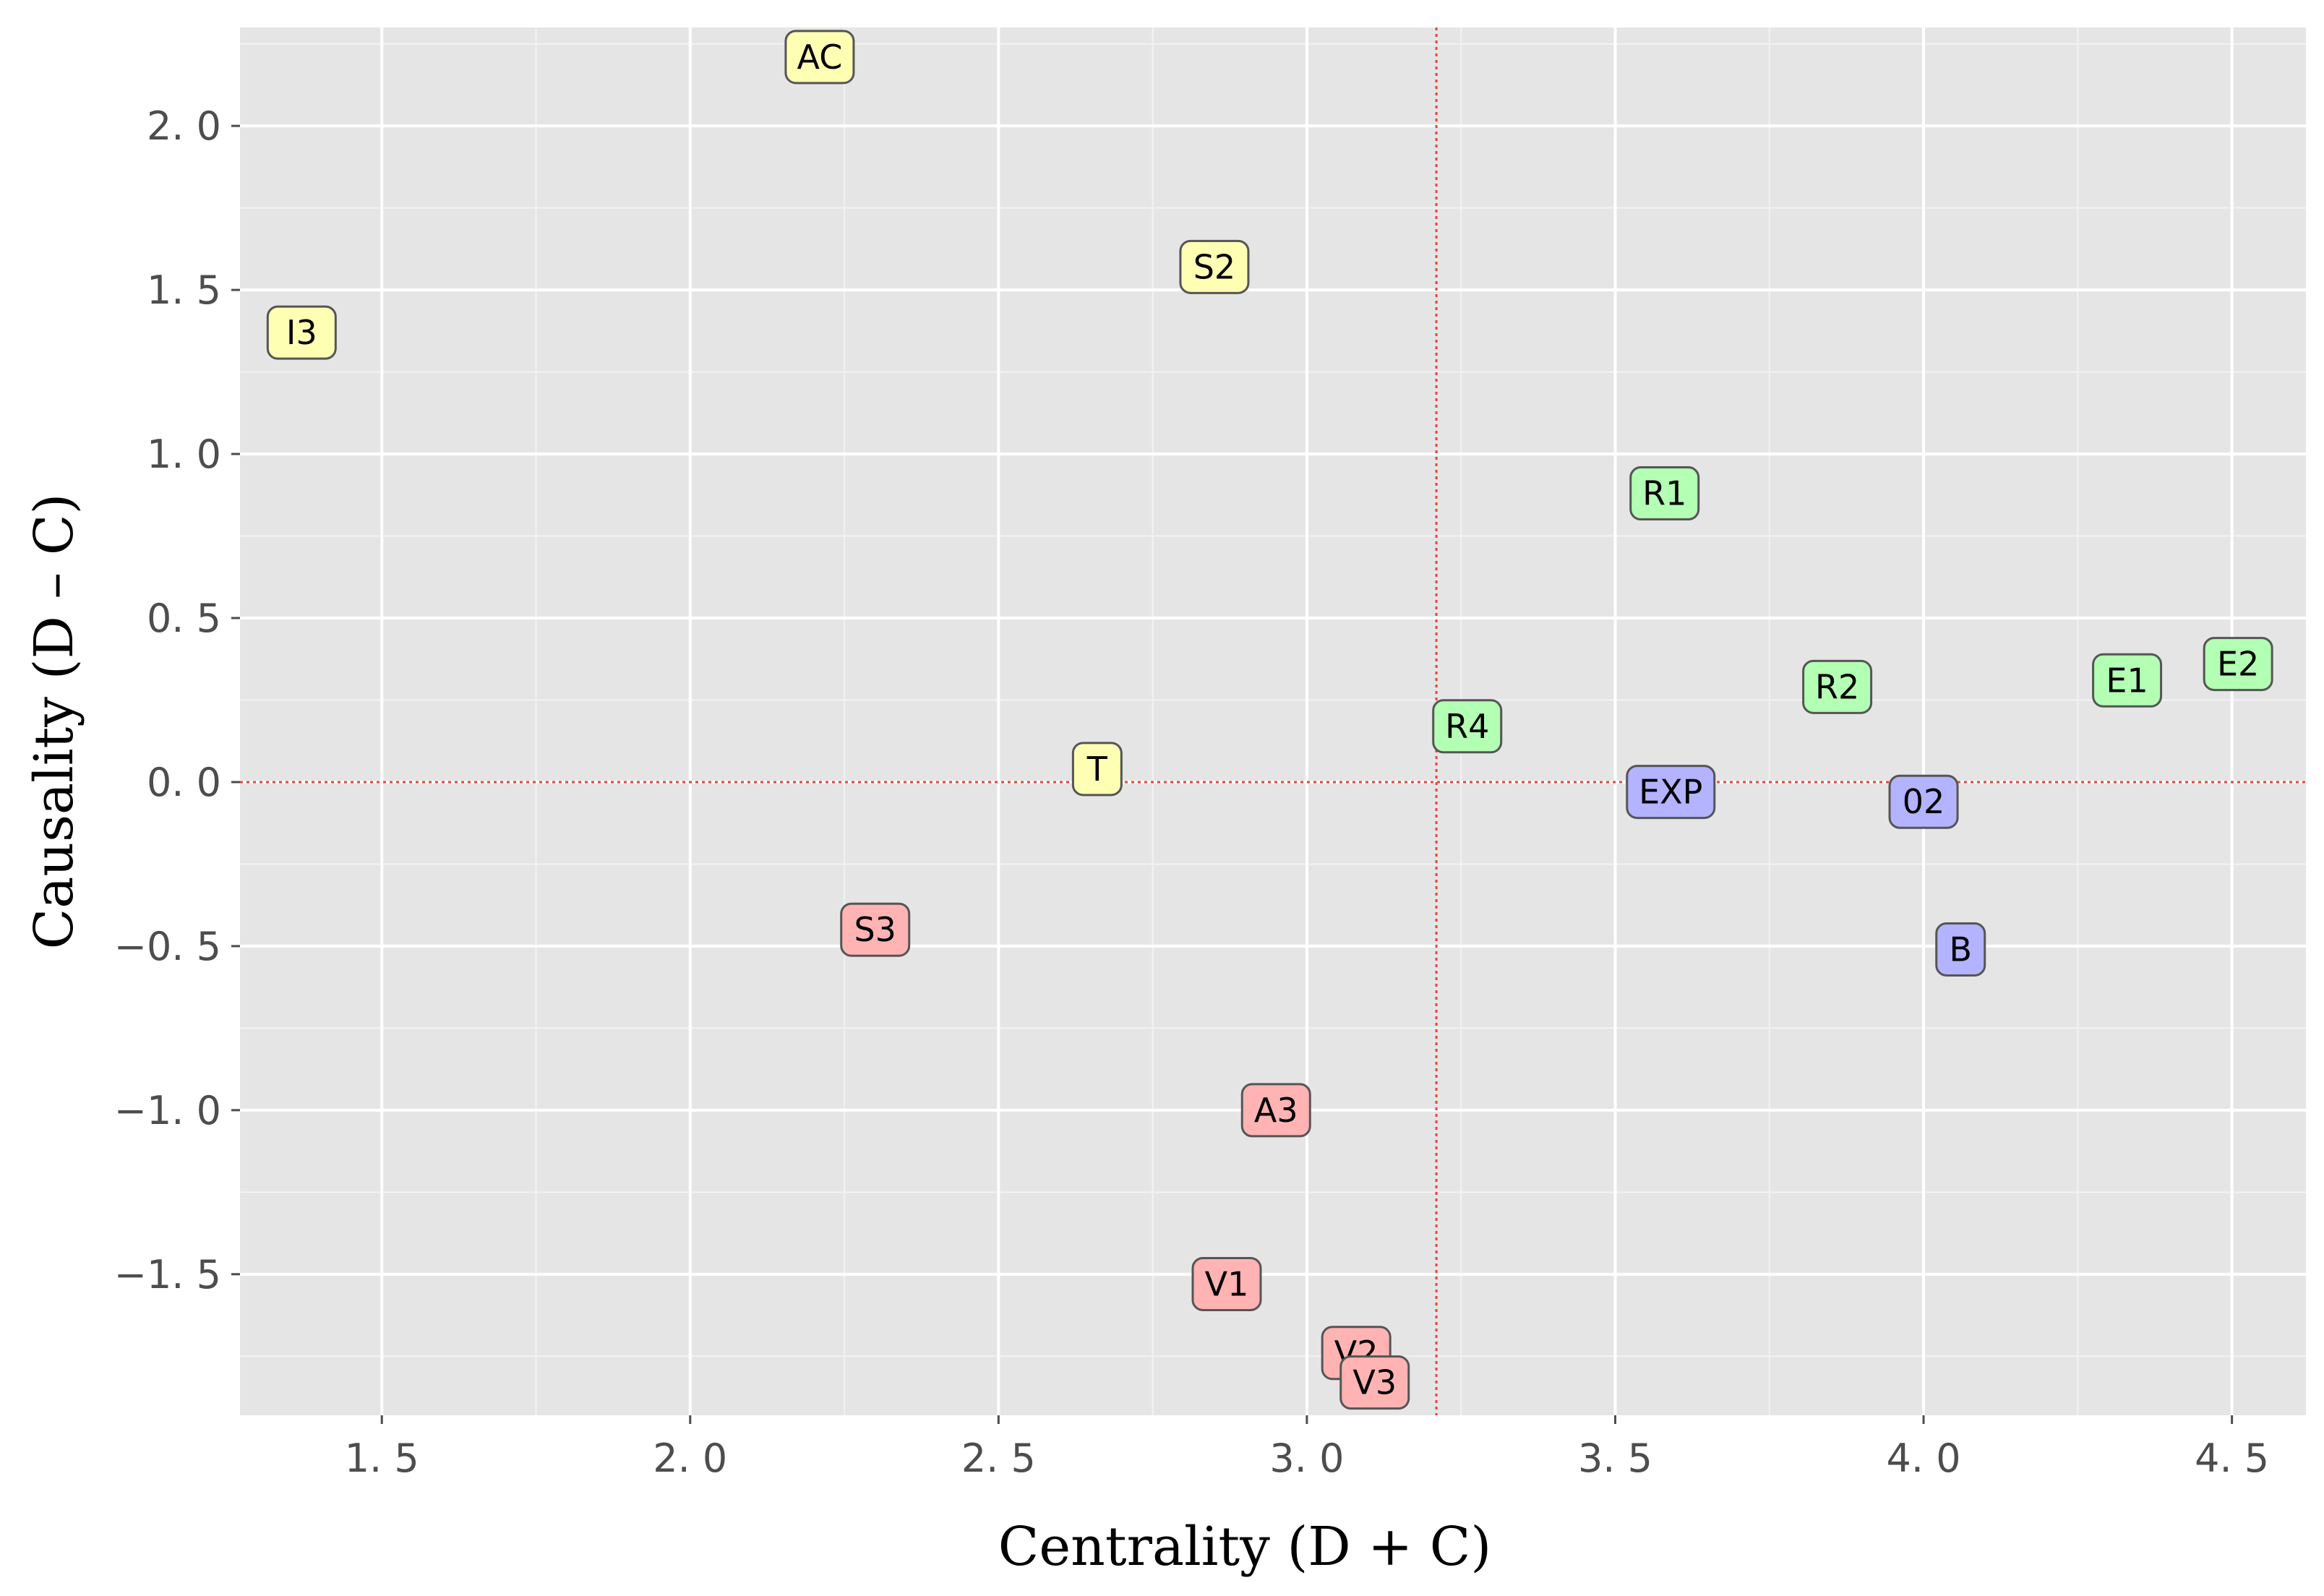 Image resolution: width=2324 pixels, height=1596 pixels. What do you see at coordinates (184, 618) in the screenshot?
I see `y-tick-label: 0. 5` at bounding box center [184, 618].